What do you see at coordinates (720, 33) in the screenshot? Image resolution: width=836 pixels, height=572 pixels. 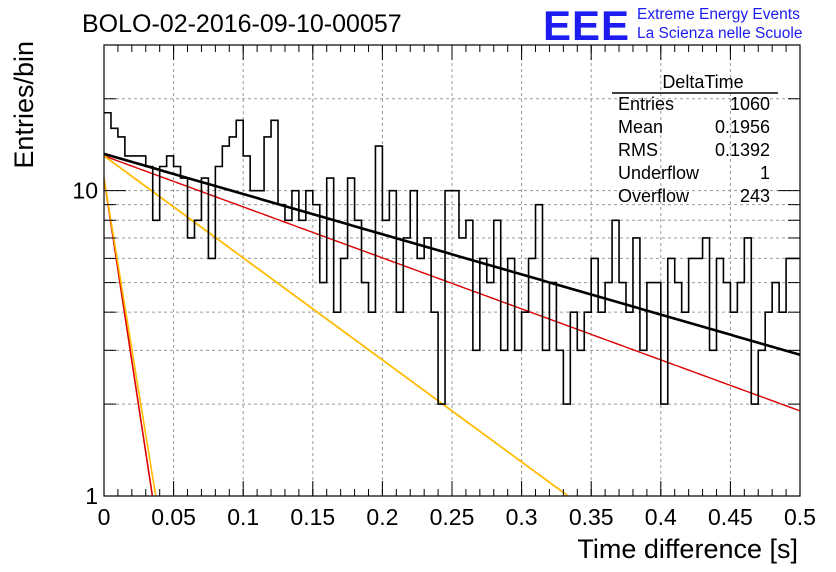 I see `logo-line-2: La Scienza nelle Scuole` at bounding box center [720, 33].